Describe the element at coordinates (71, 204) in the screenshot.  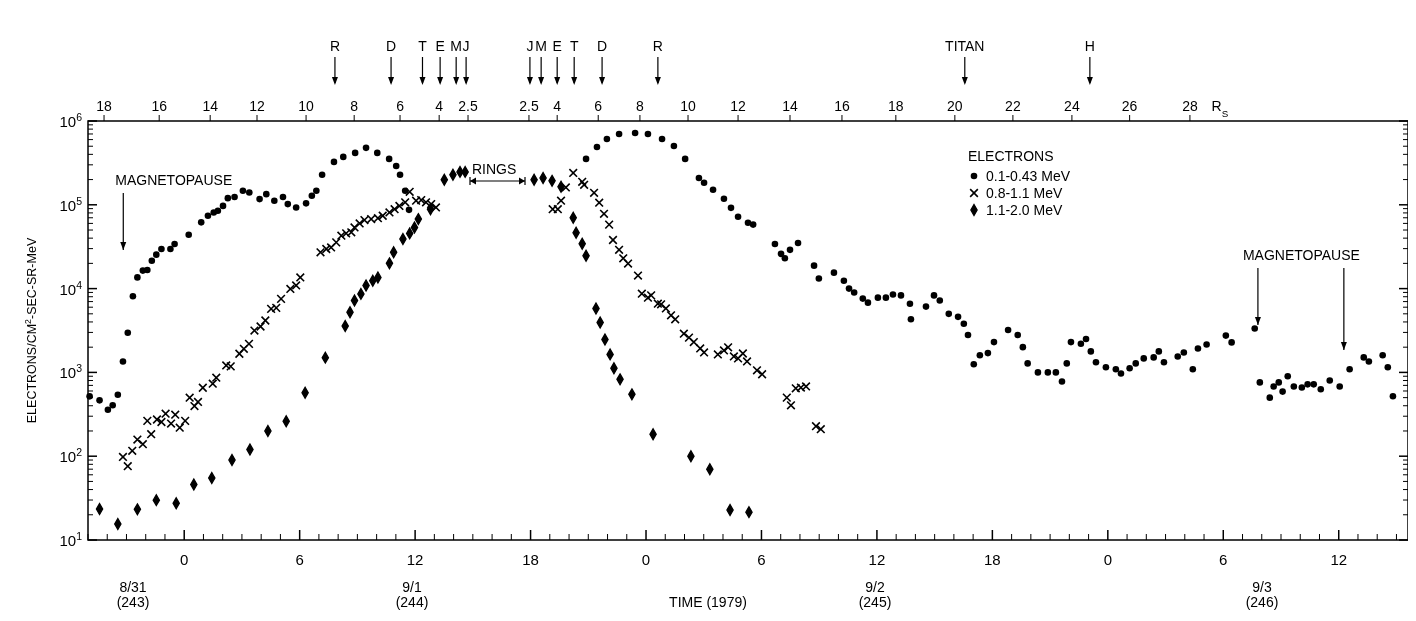
I see `y-tick-label: 10$^{5}$` at that location.